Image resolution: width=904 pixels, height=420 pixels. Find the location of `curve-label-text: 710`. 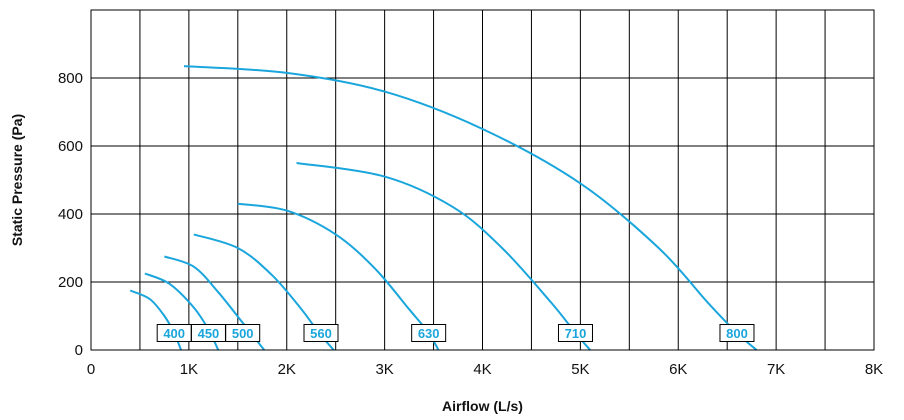

curve-label-text: 710 is located at coordinates (576, 333).